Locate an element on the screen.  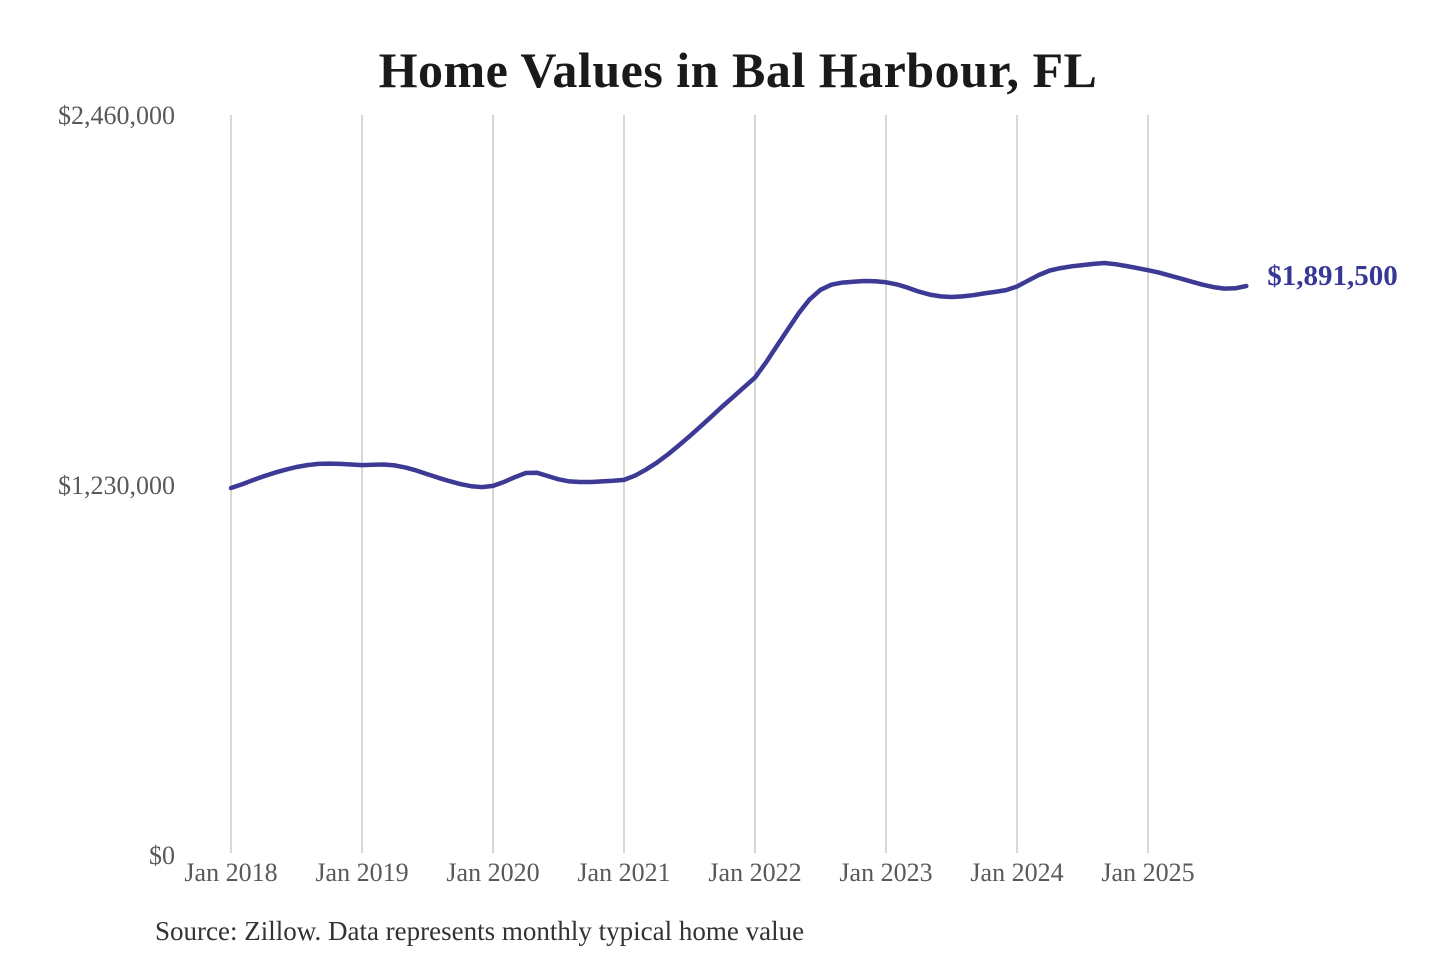
y-axis-labels: $0 $1,230,000 $2,460,000 is located at coordinates (116, 485).